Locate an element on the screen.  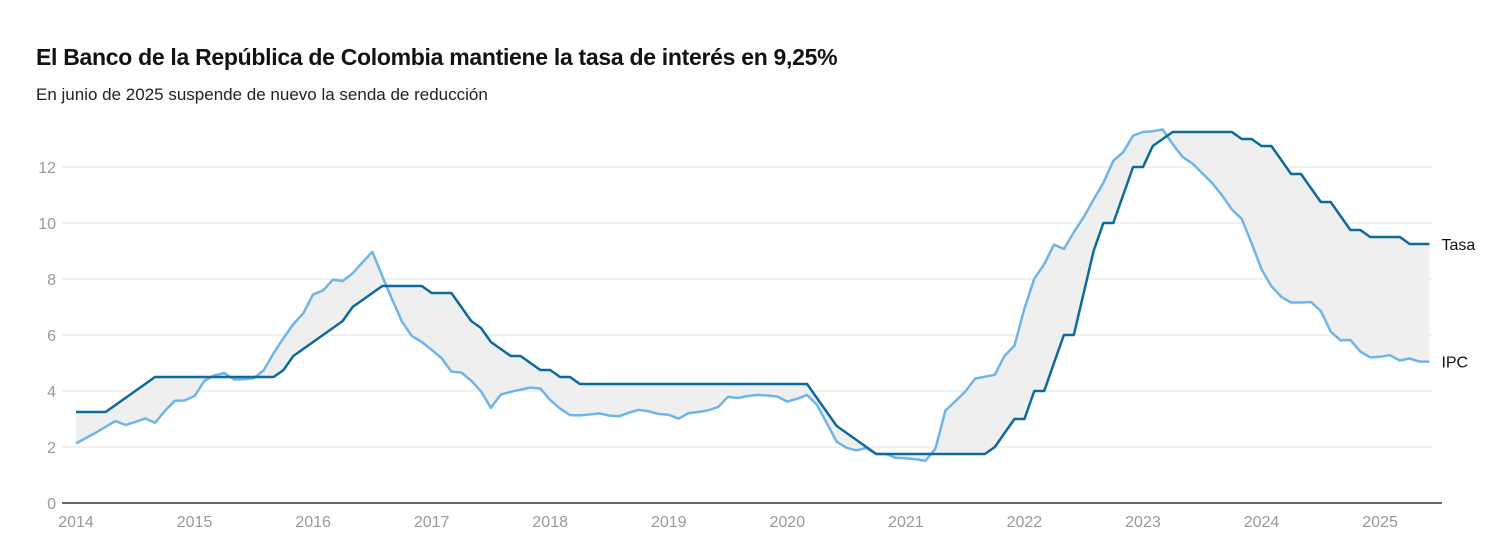
x-tick-label: 2016 is located at coordinates (313, 522).